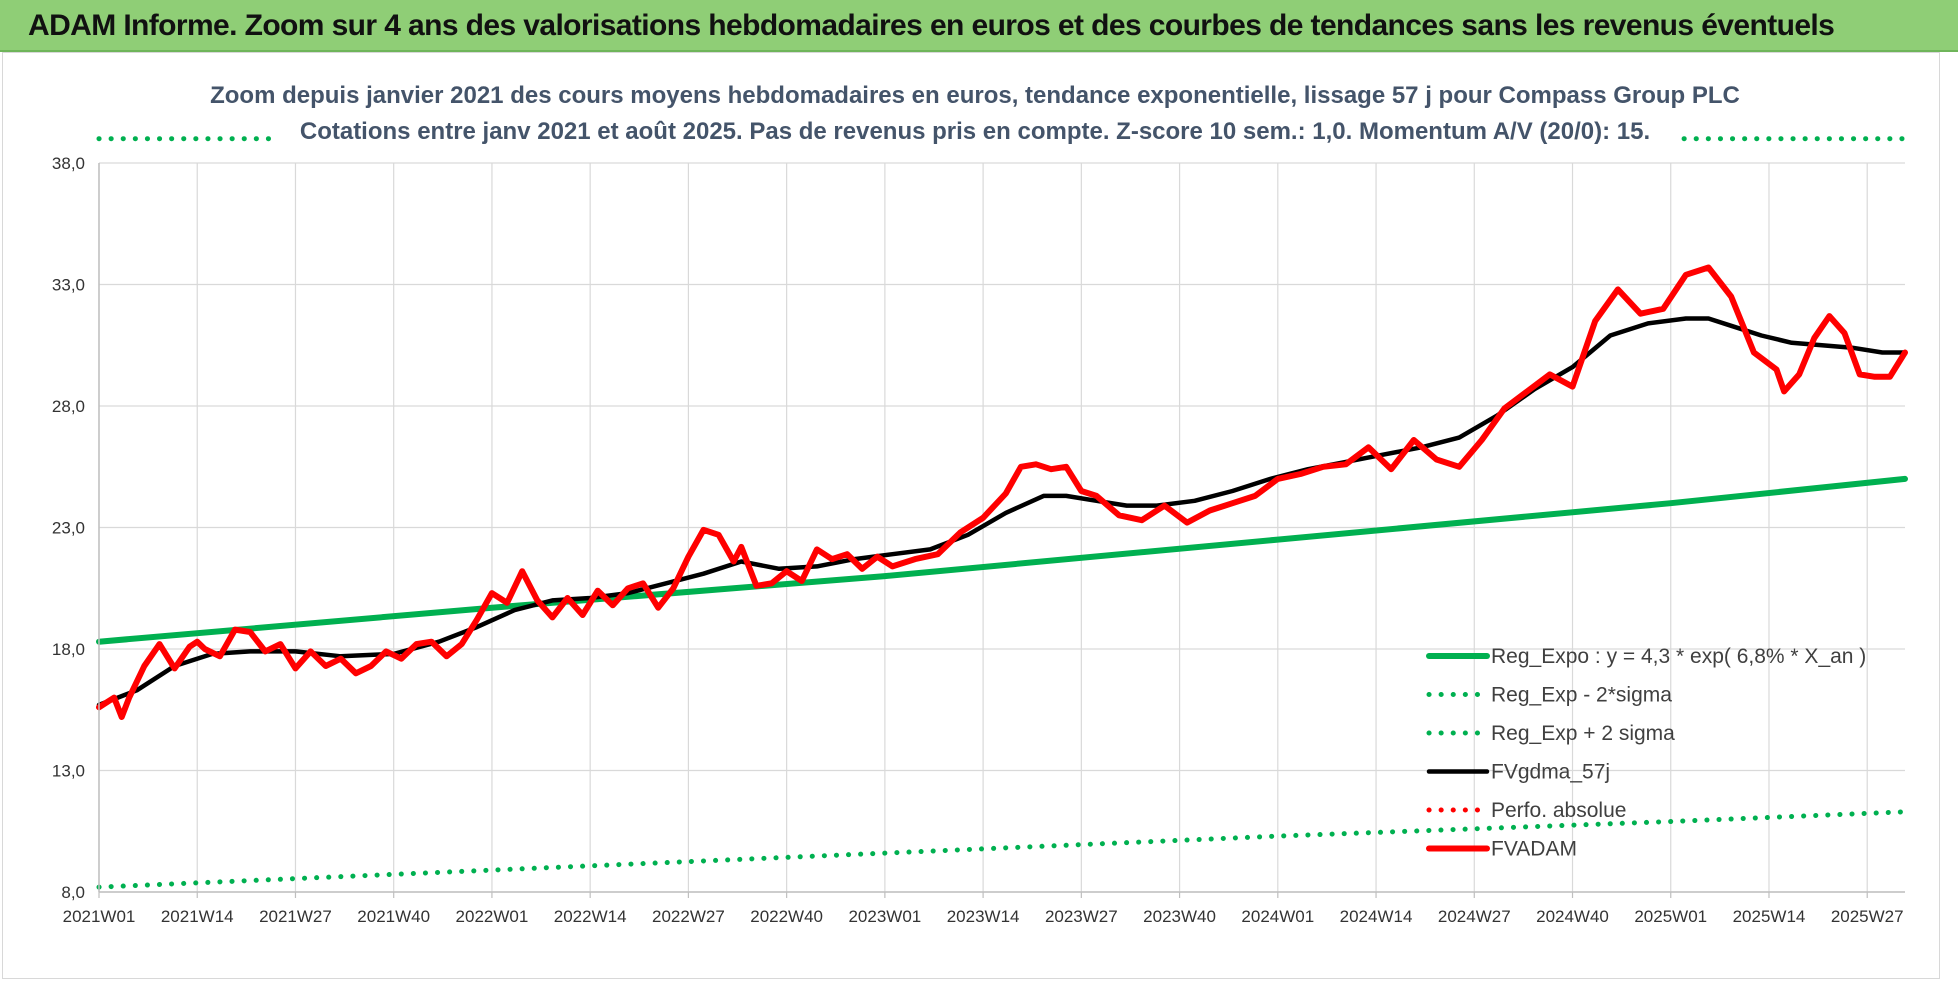  I want to click on x-tick-label: 2021W40, so click(393, 916).